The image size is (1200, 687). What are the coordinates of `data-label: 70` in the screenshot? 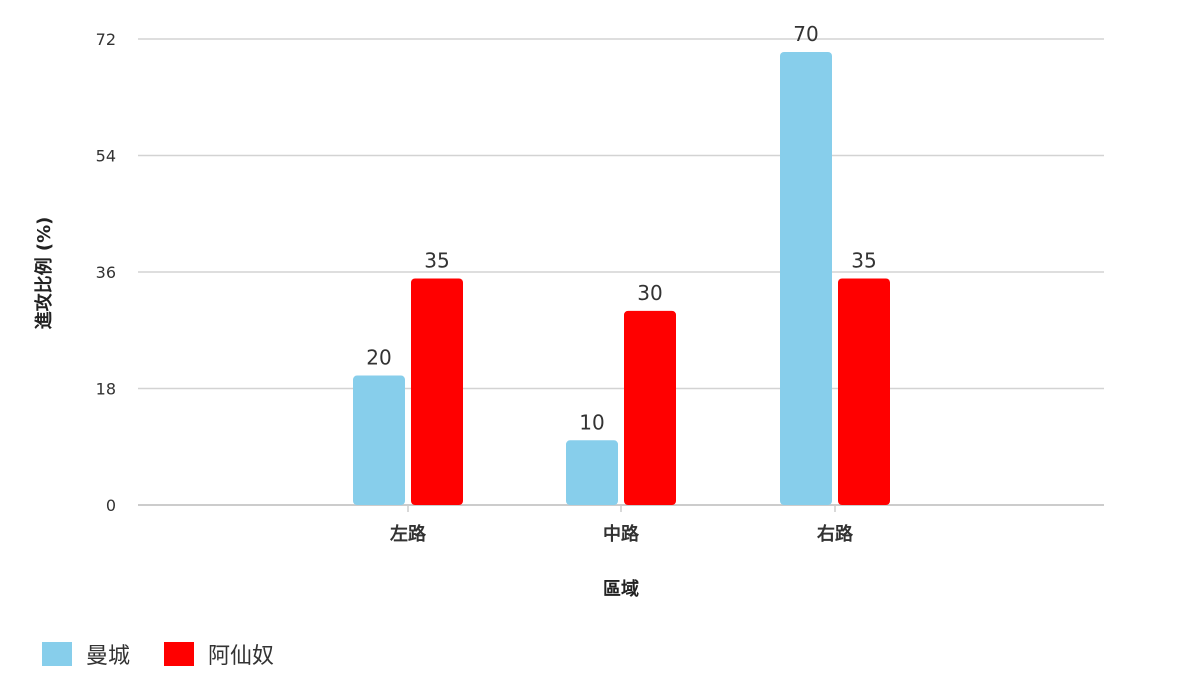 It's located at (805, 34).